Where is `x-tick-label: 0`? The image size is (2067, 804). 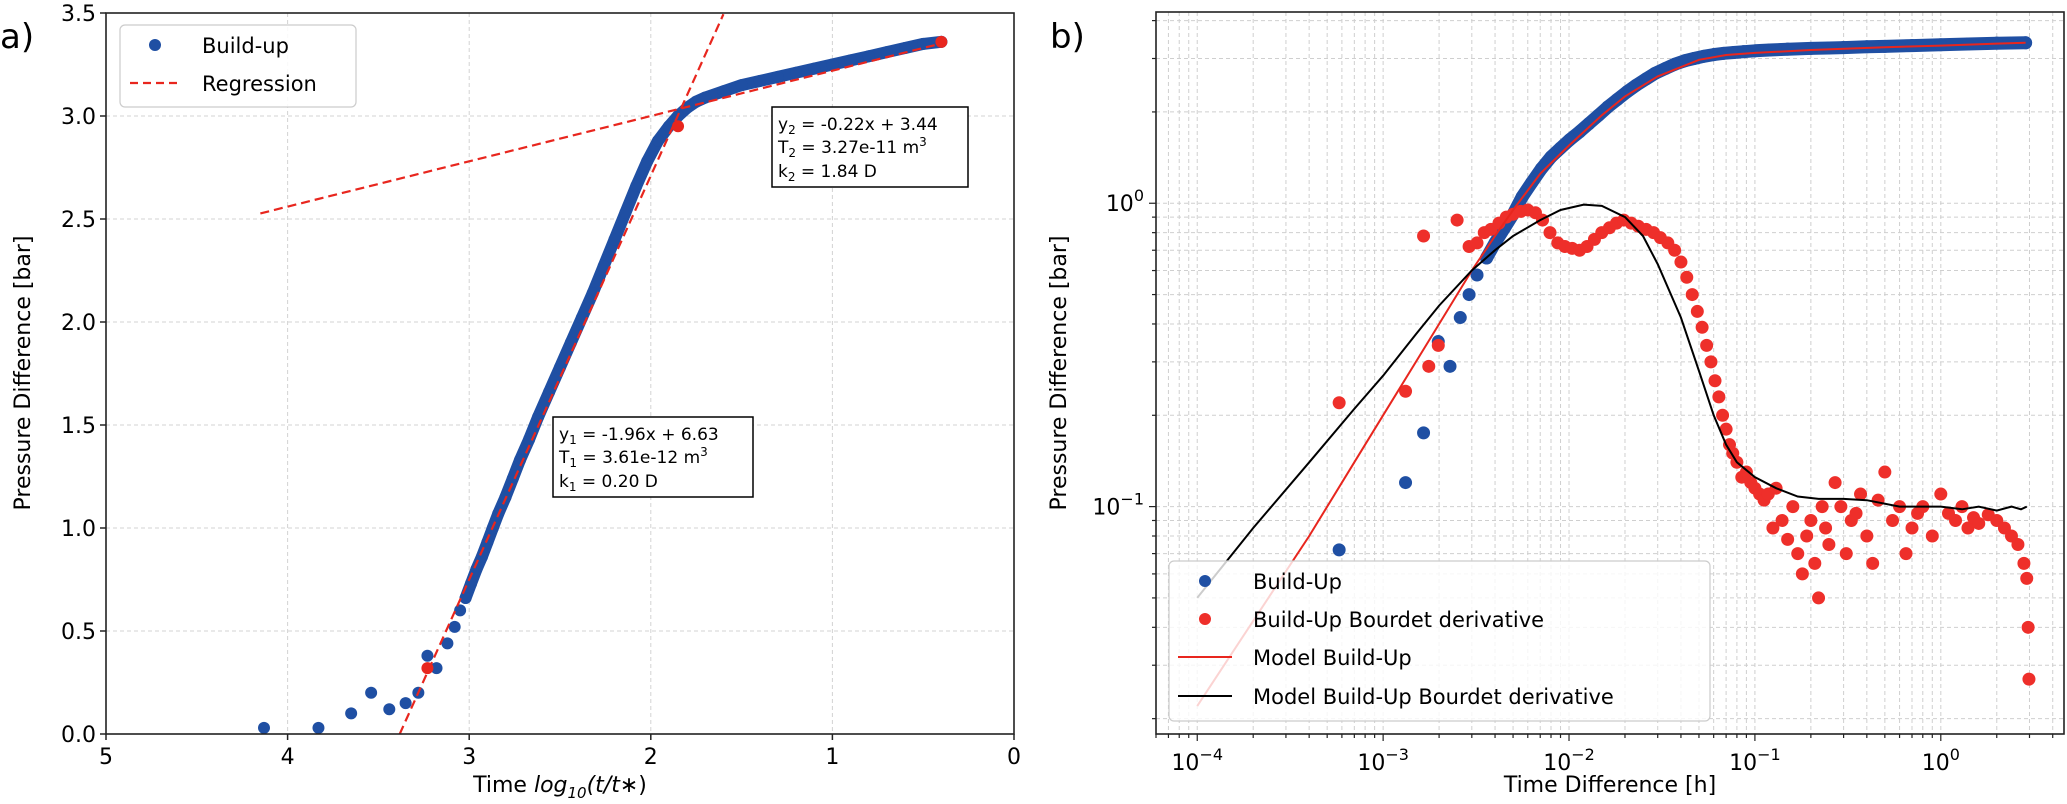 x-tick-label: 0 is located at coordinates (1014, 757).